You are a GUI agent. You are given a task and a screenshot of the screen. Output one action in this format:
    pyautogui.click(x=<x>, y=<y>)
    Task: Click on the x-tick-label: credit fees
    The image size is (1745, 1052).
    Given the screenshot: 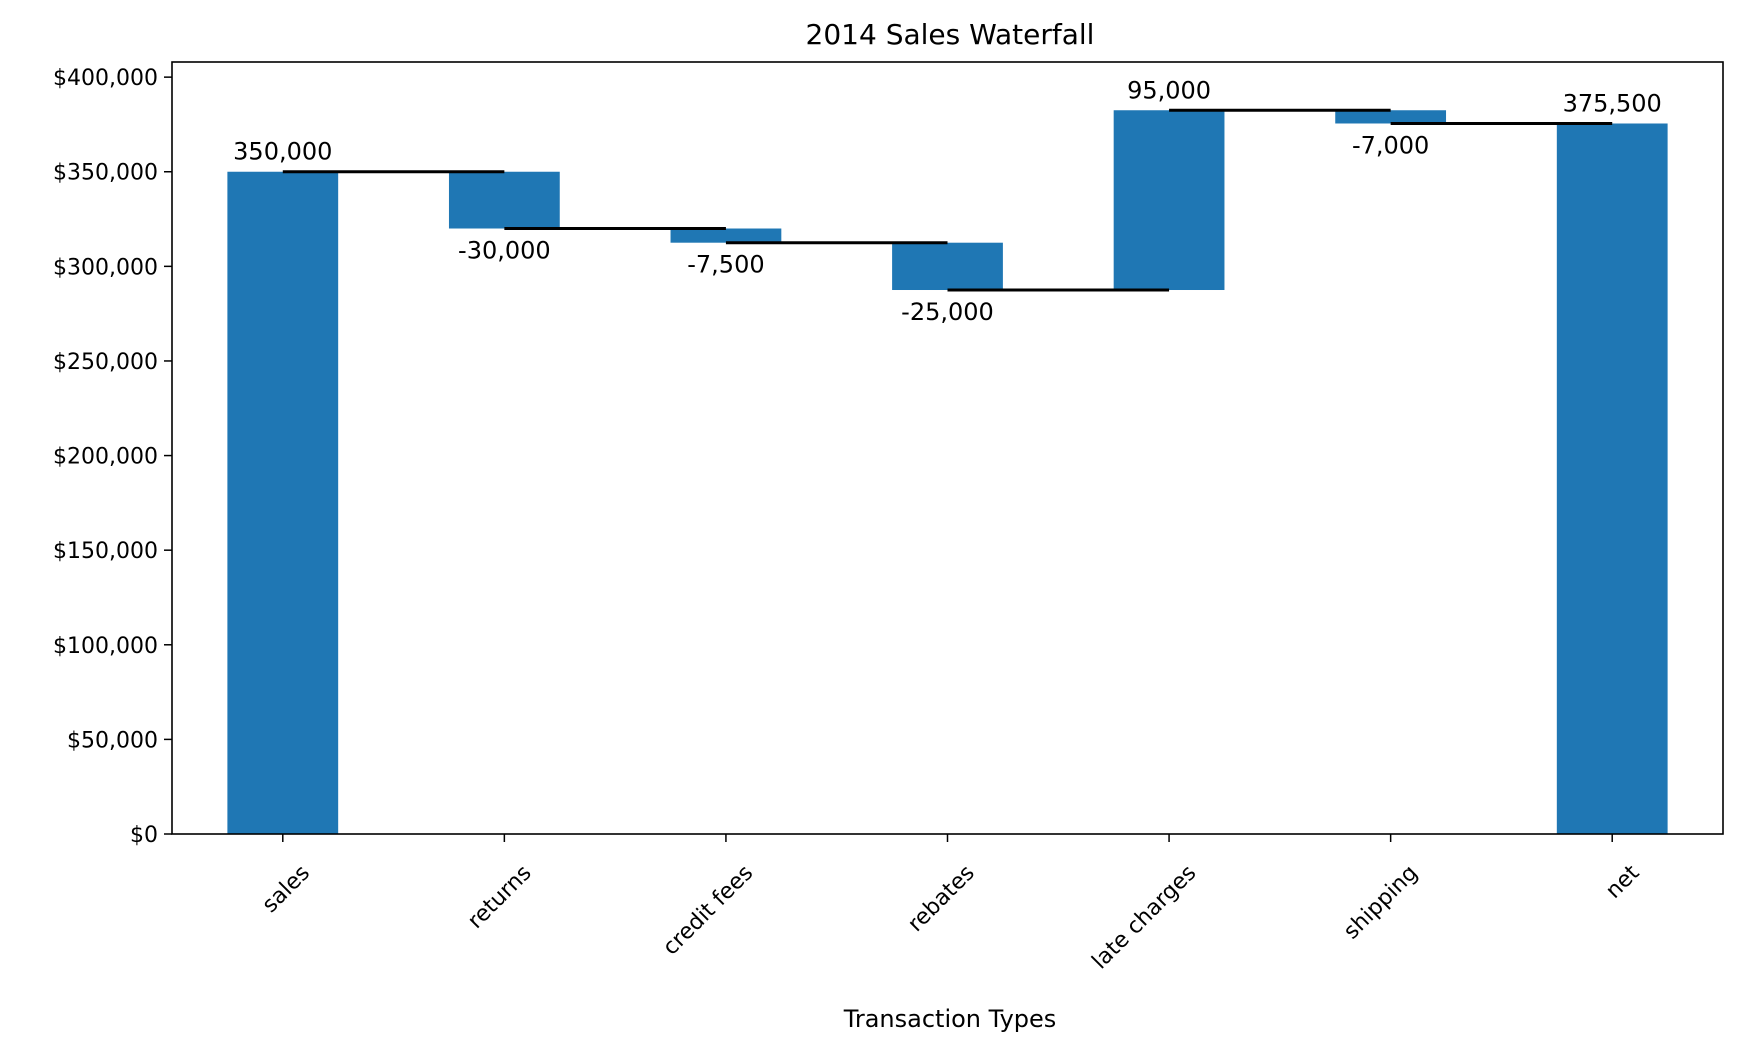 What is the action you would take?
    pyautogui.click(x=708, y=911)
    